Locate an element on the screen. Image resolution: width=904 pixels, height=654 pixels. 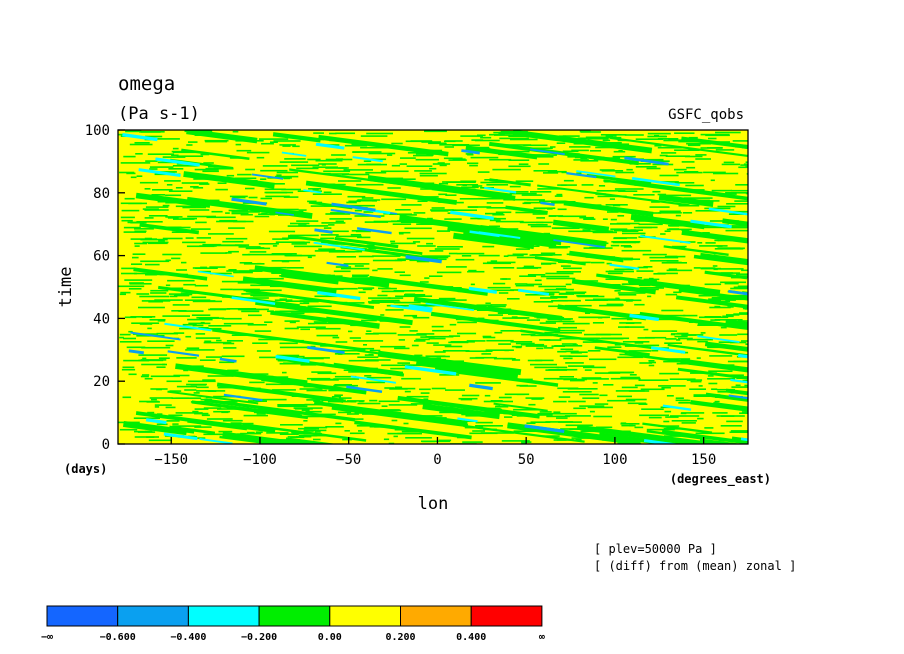
model-label: GSFC_qobs is located at coordinates (706, 115).